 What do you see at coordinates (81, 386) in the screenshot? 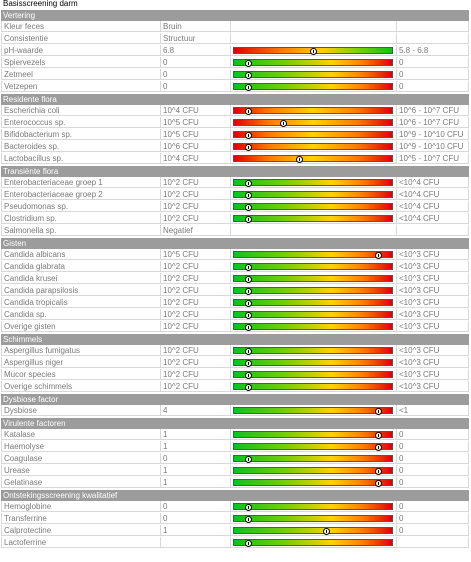
I see `parameter-name: Overige schimmels` at bounding box center [81, 386].